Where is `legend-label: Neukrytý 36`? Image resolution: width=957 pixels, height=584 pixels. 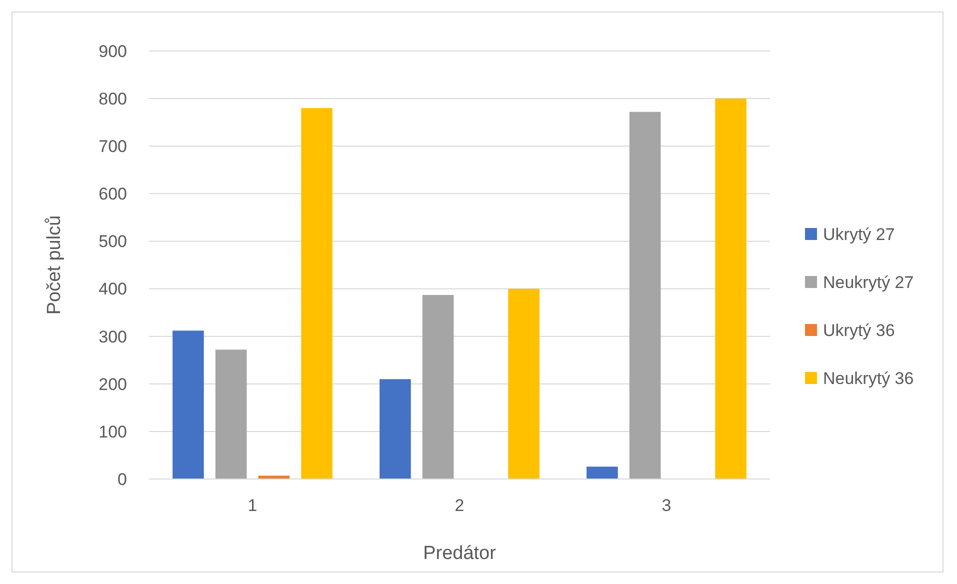
legend-label: Neukrytý 36 is located at coordinates (868, 378).